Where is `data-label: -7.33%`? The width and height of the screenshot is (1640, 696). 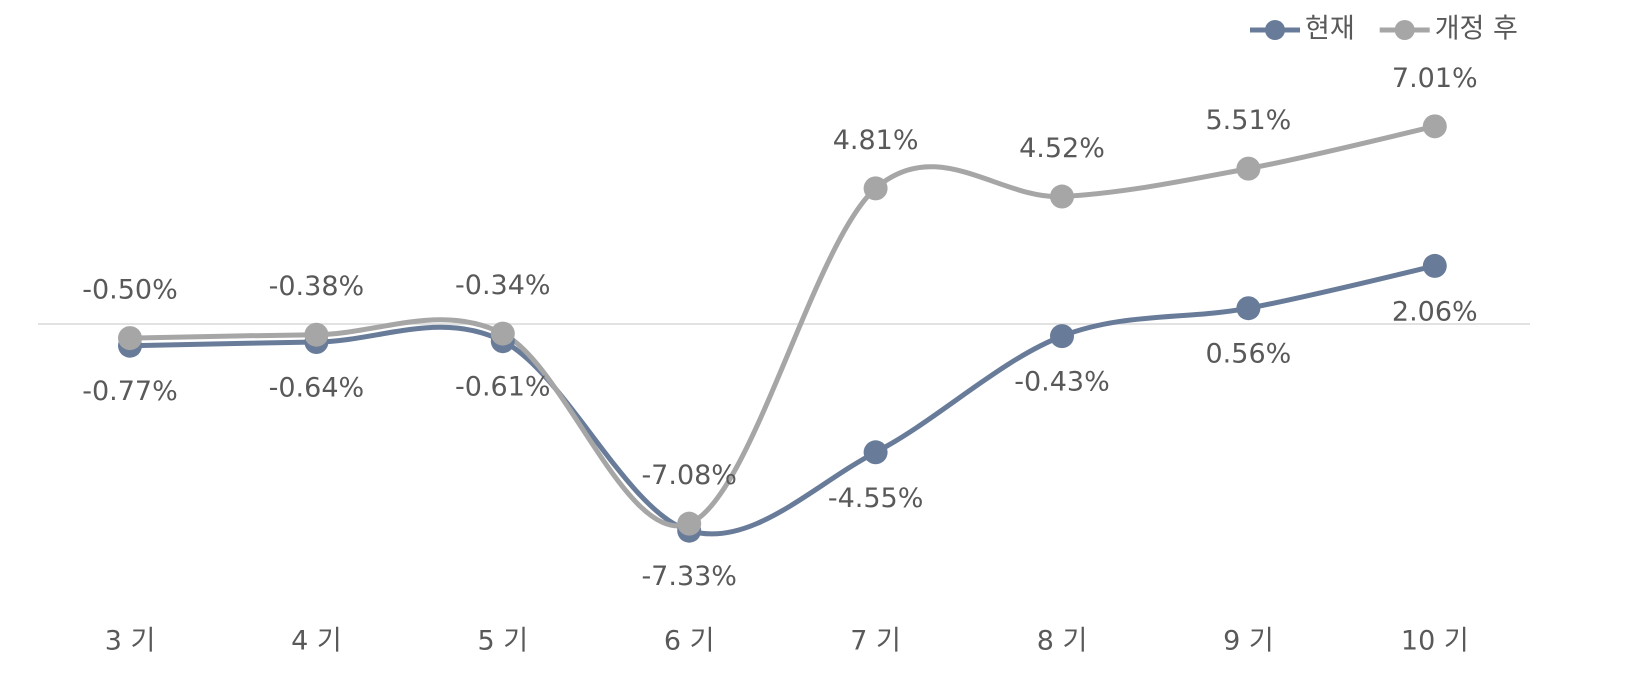
data-label: -7.33% is located at coordinates (689, 576).